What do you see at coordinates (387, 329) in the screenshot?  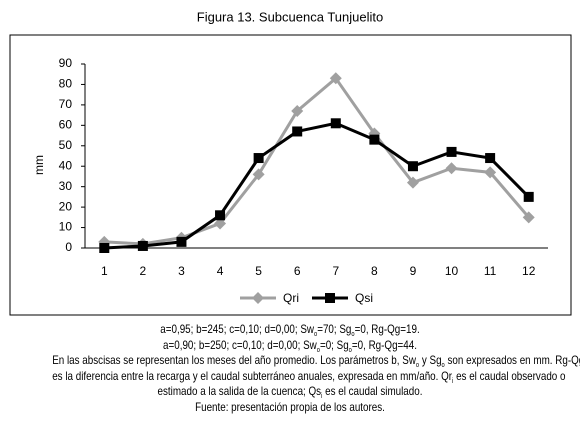 I see `caption-text: =0, Rg-Qg=19.` at bounding box center [387, 329].